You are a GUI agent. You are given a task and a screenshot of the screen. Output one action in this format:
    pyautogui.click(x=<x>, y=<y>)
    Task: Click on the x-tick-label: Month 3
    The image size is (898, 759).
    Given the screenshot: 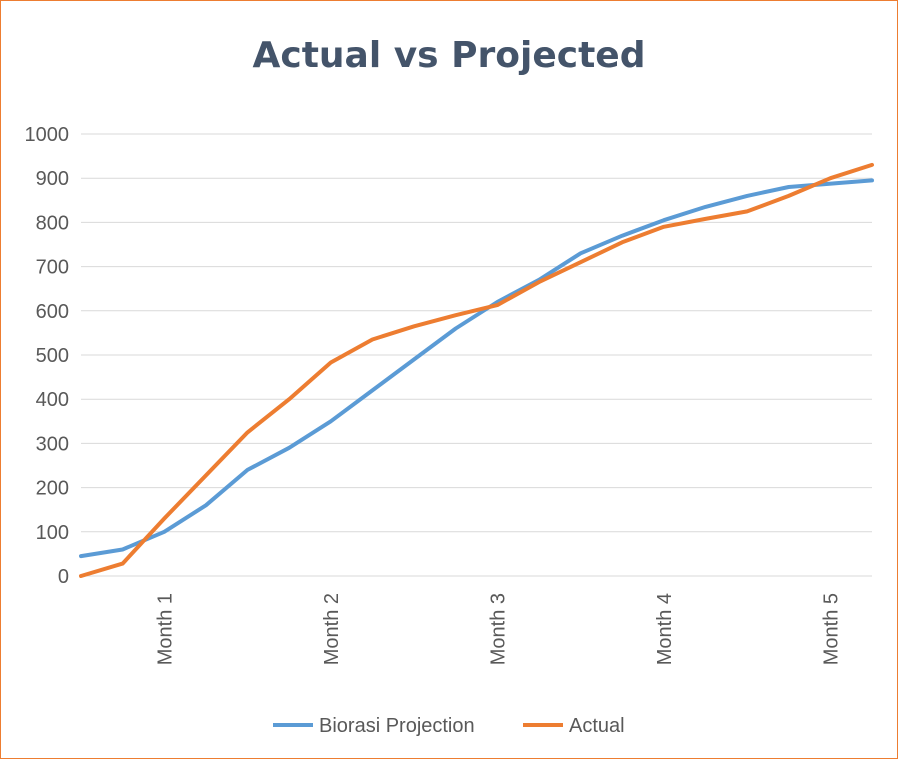 What is the action you would take?
    pyautogui.click(x=498, y=629)
    